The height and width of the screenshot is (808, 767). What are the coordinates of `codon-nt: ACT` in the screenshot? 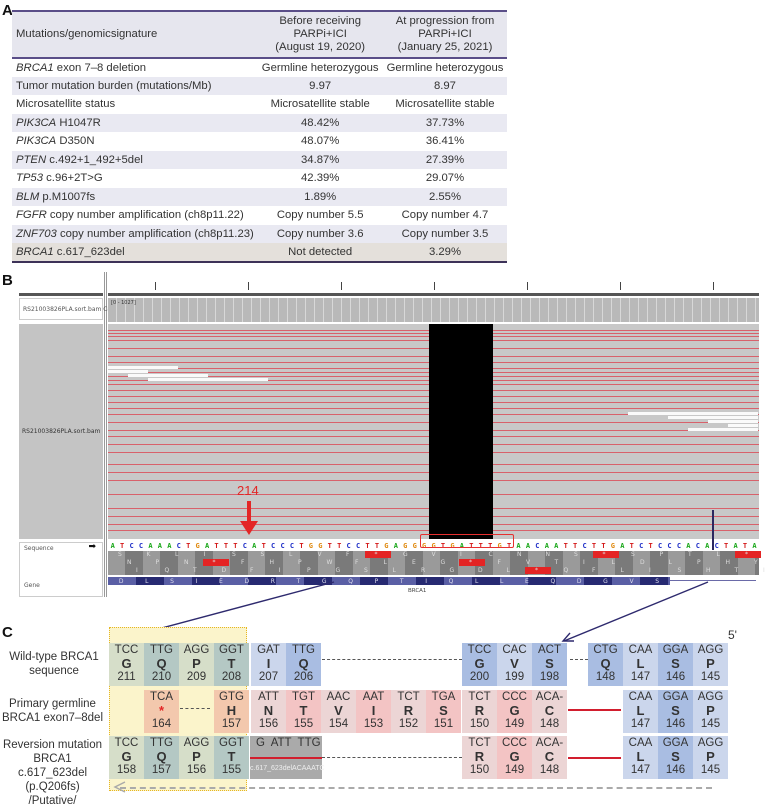 It's located at (549, 650).